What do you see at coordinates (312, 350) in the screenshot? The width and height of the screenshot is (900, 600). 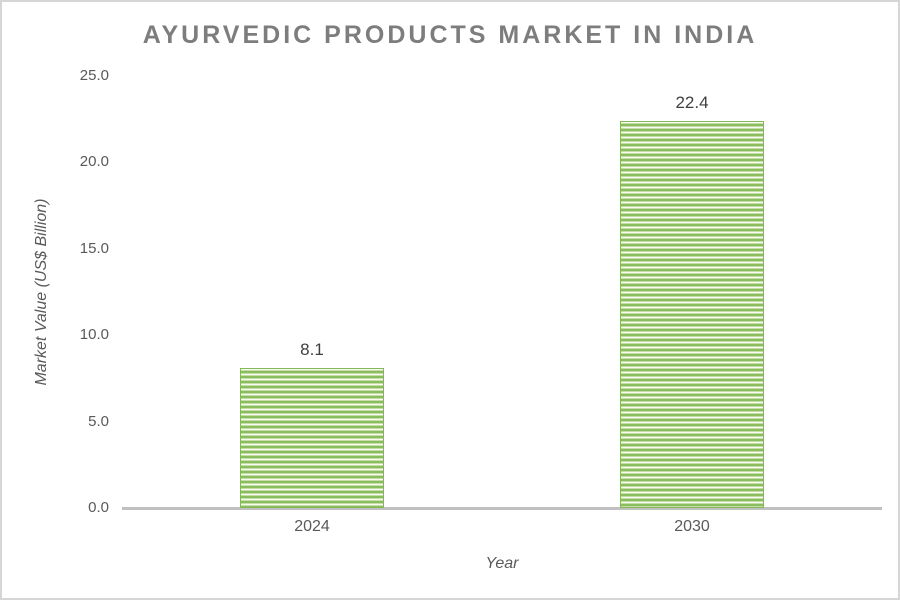 I see `bar-data-label: 8.1` at bounding box center [312, 350].